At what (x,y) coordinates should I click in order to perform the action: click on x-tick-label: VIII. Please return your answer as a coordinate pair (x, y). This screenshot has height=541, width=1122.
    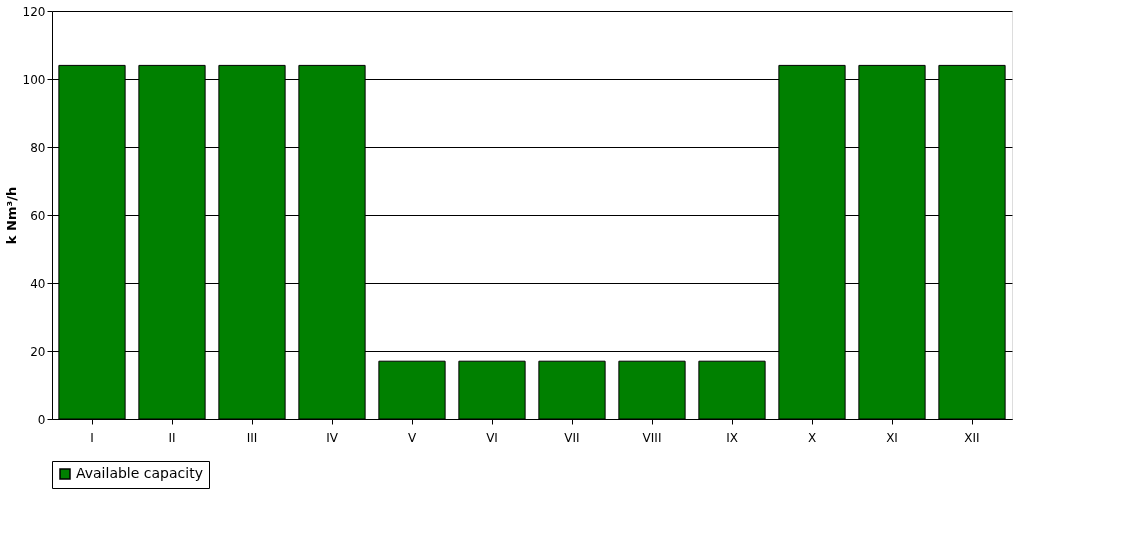
    Looking at the image, I should click on (652, 437).